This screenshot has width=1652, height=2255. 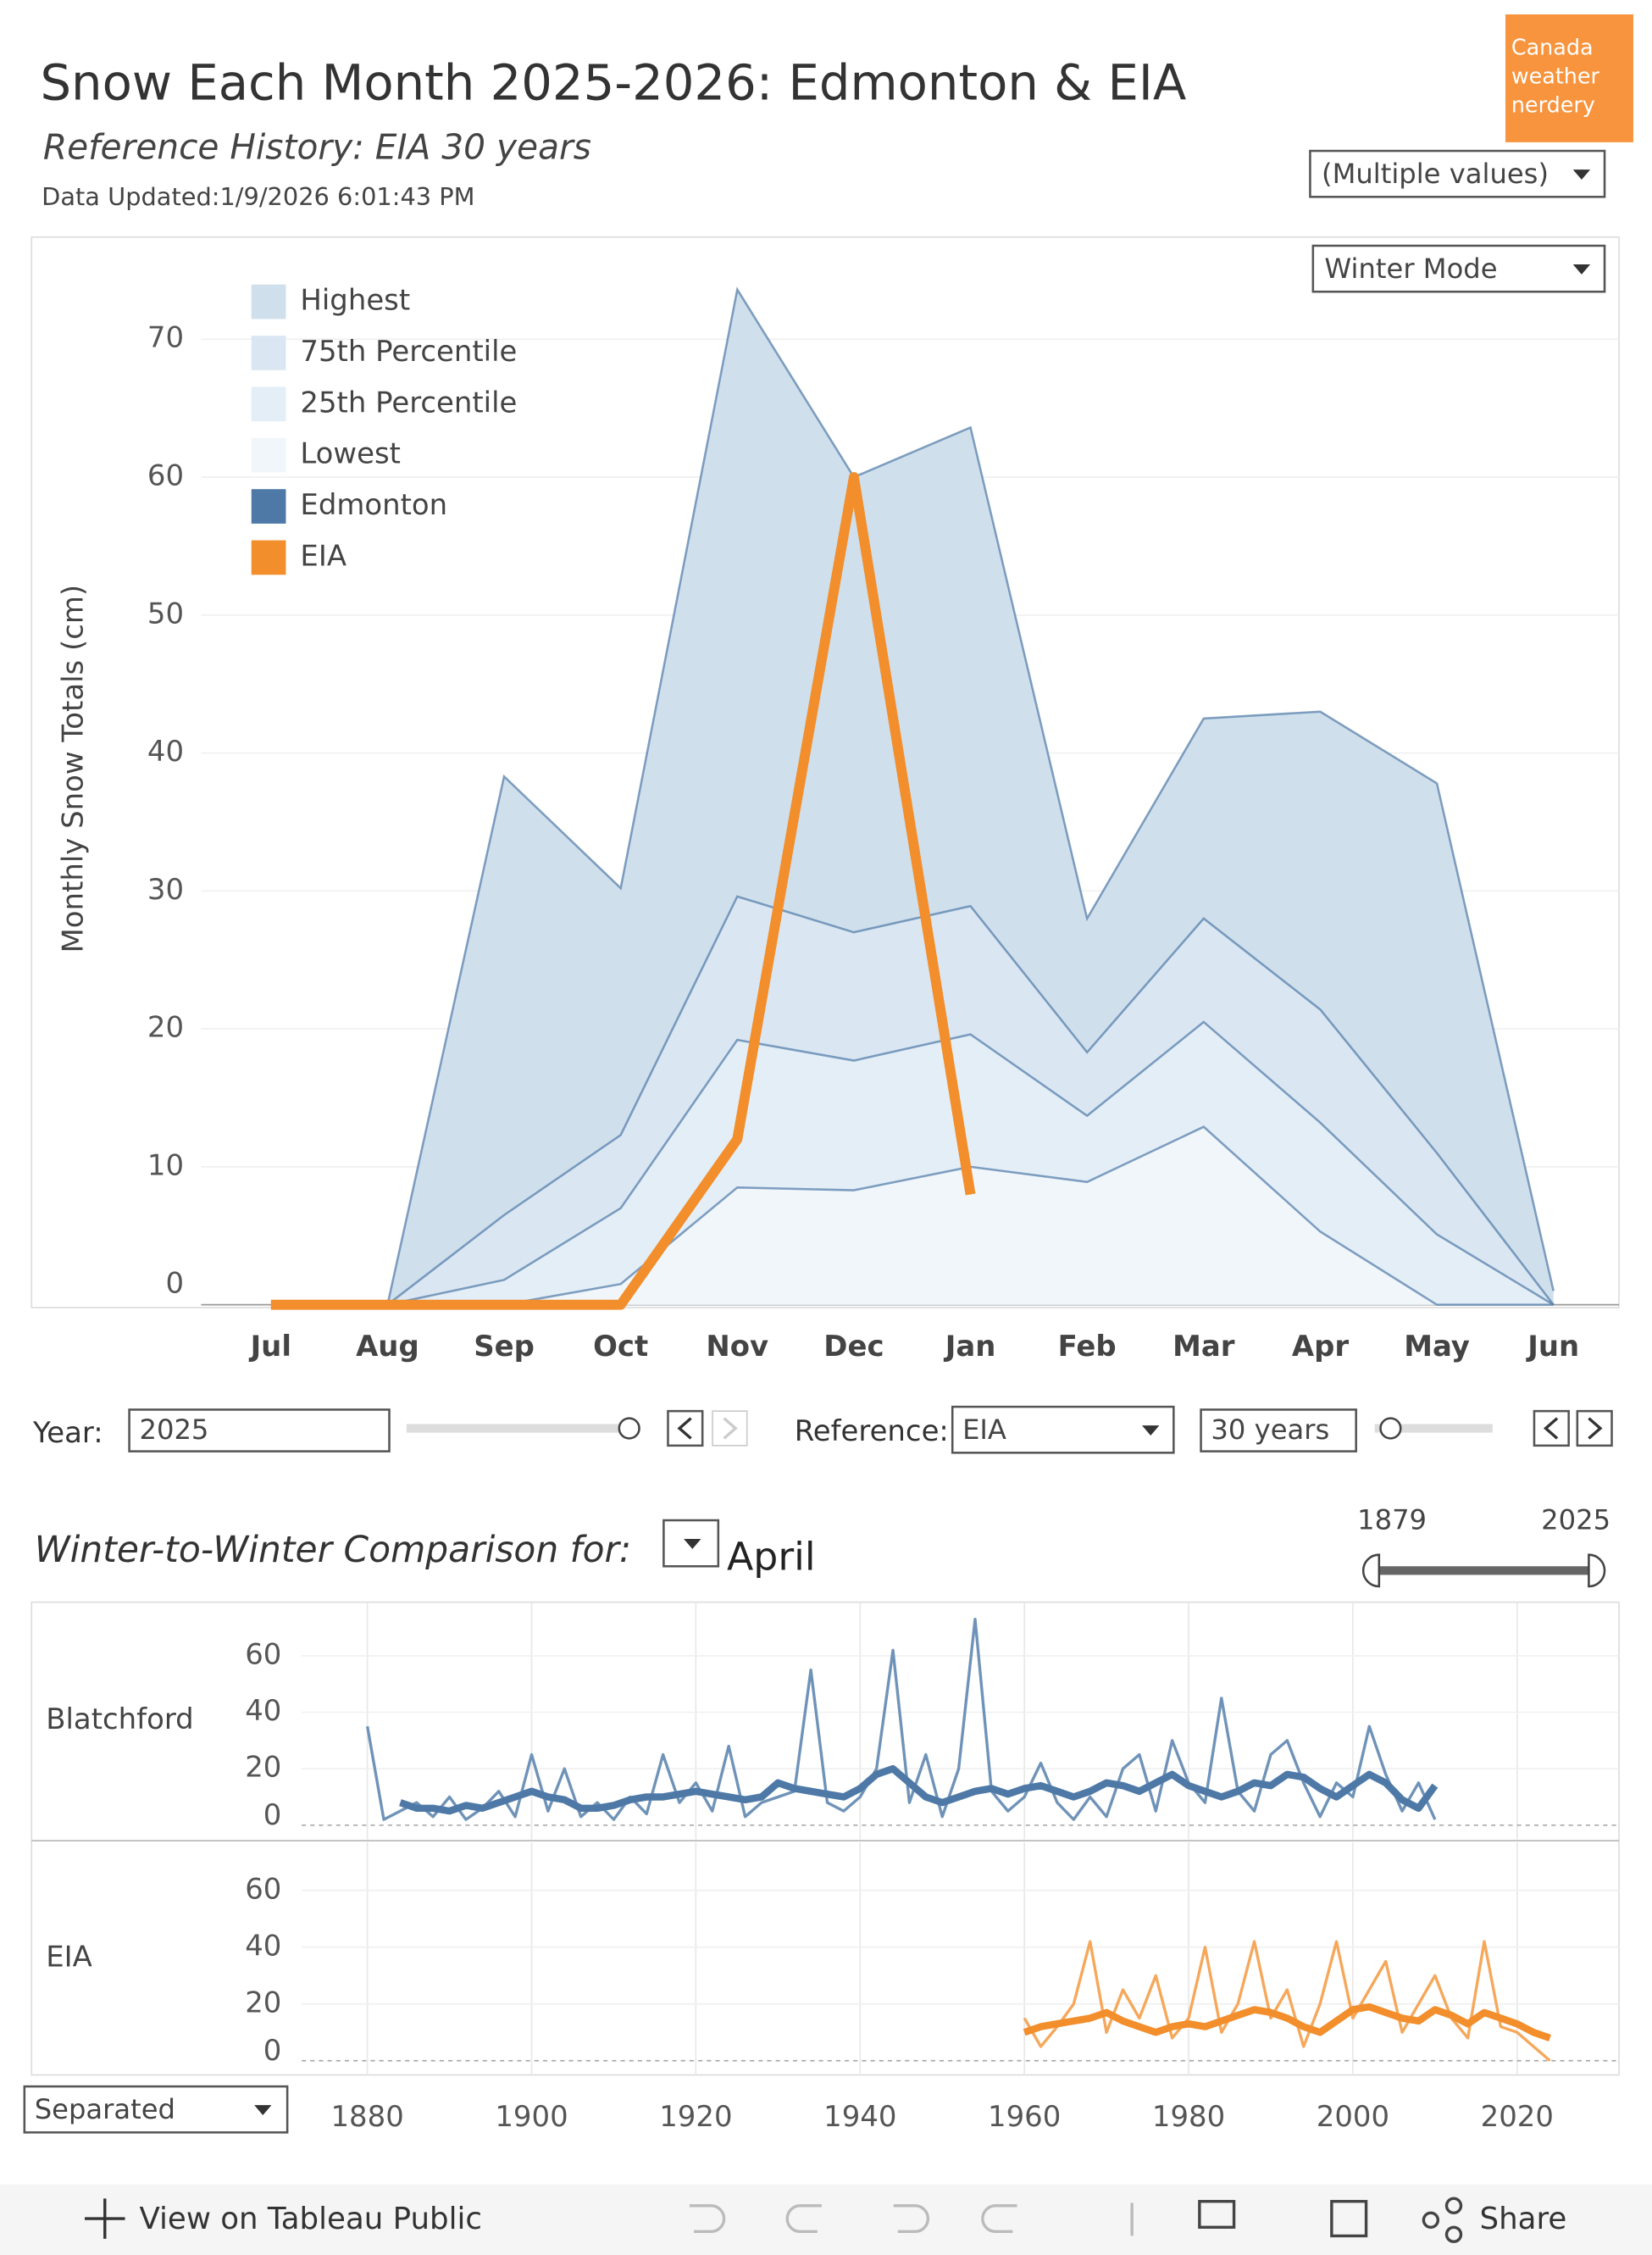 I want to click on layout-value: Separated, so click(x=105, y=2109).